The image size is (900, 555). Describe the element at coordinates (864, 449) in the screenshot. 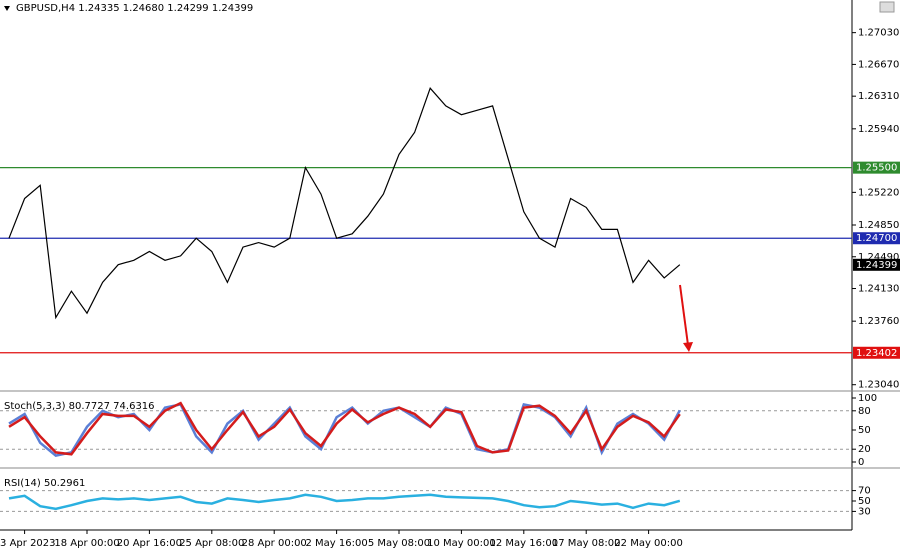

I see `y-tick-label: 20` at that location.